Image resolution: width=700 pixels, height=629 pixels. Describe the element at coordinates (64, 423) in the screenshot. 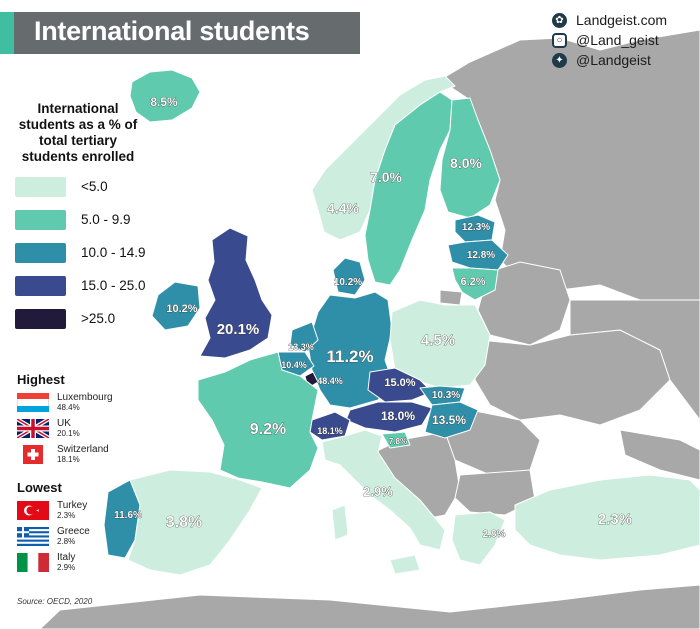

I see `country-name: UK` at that location.